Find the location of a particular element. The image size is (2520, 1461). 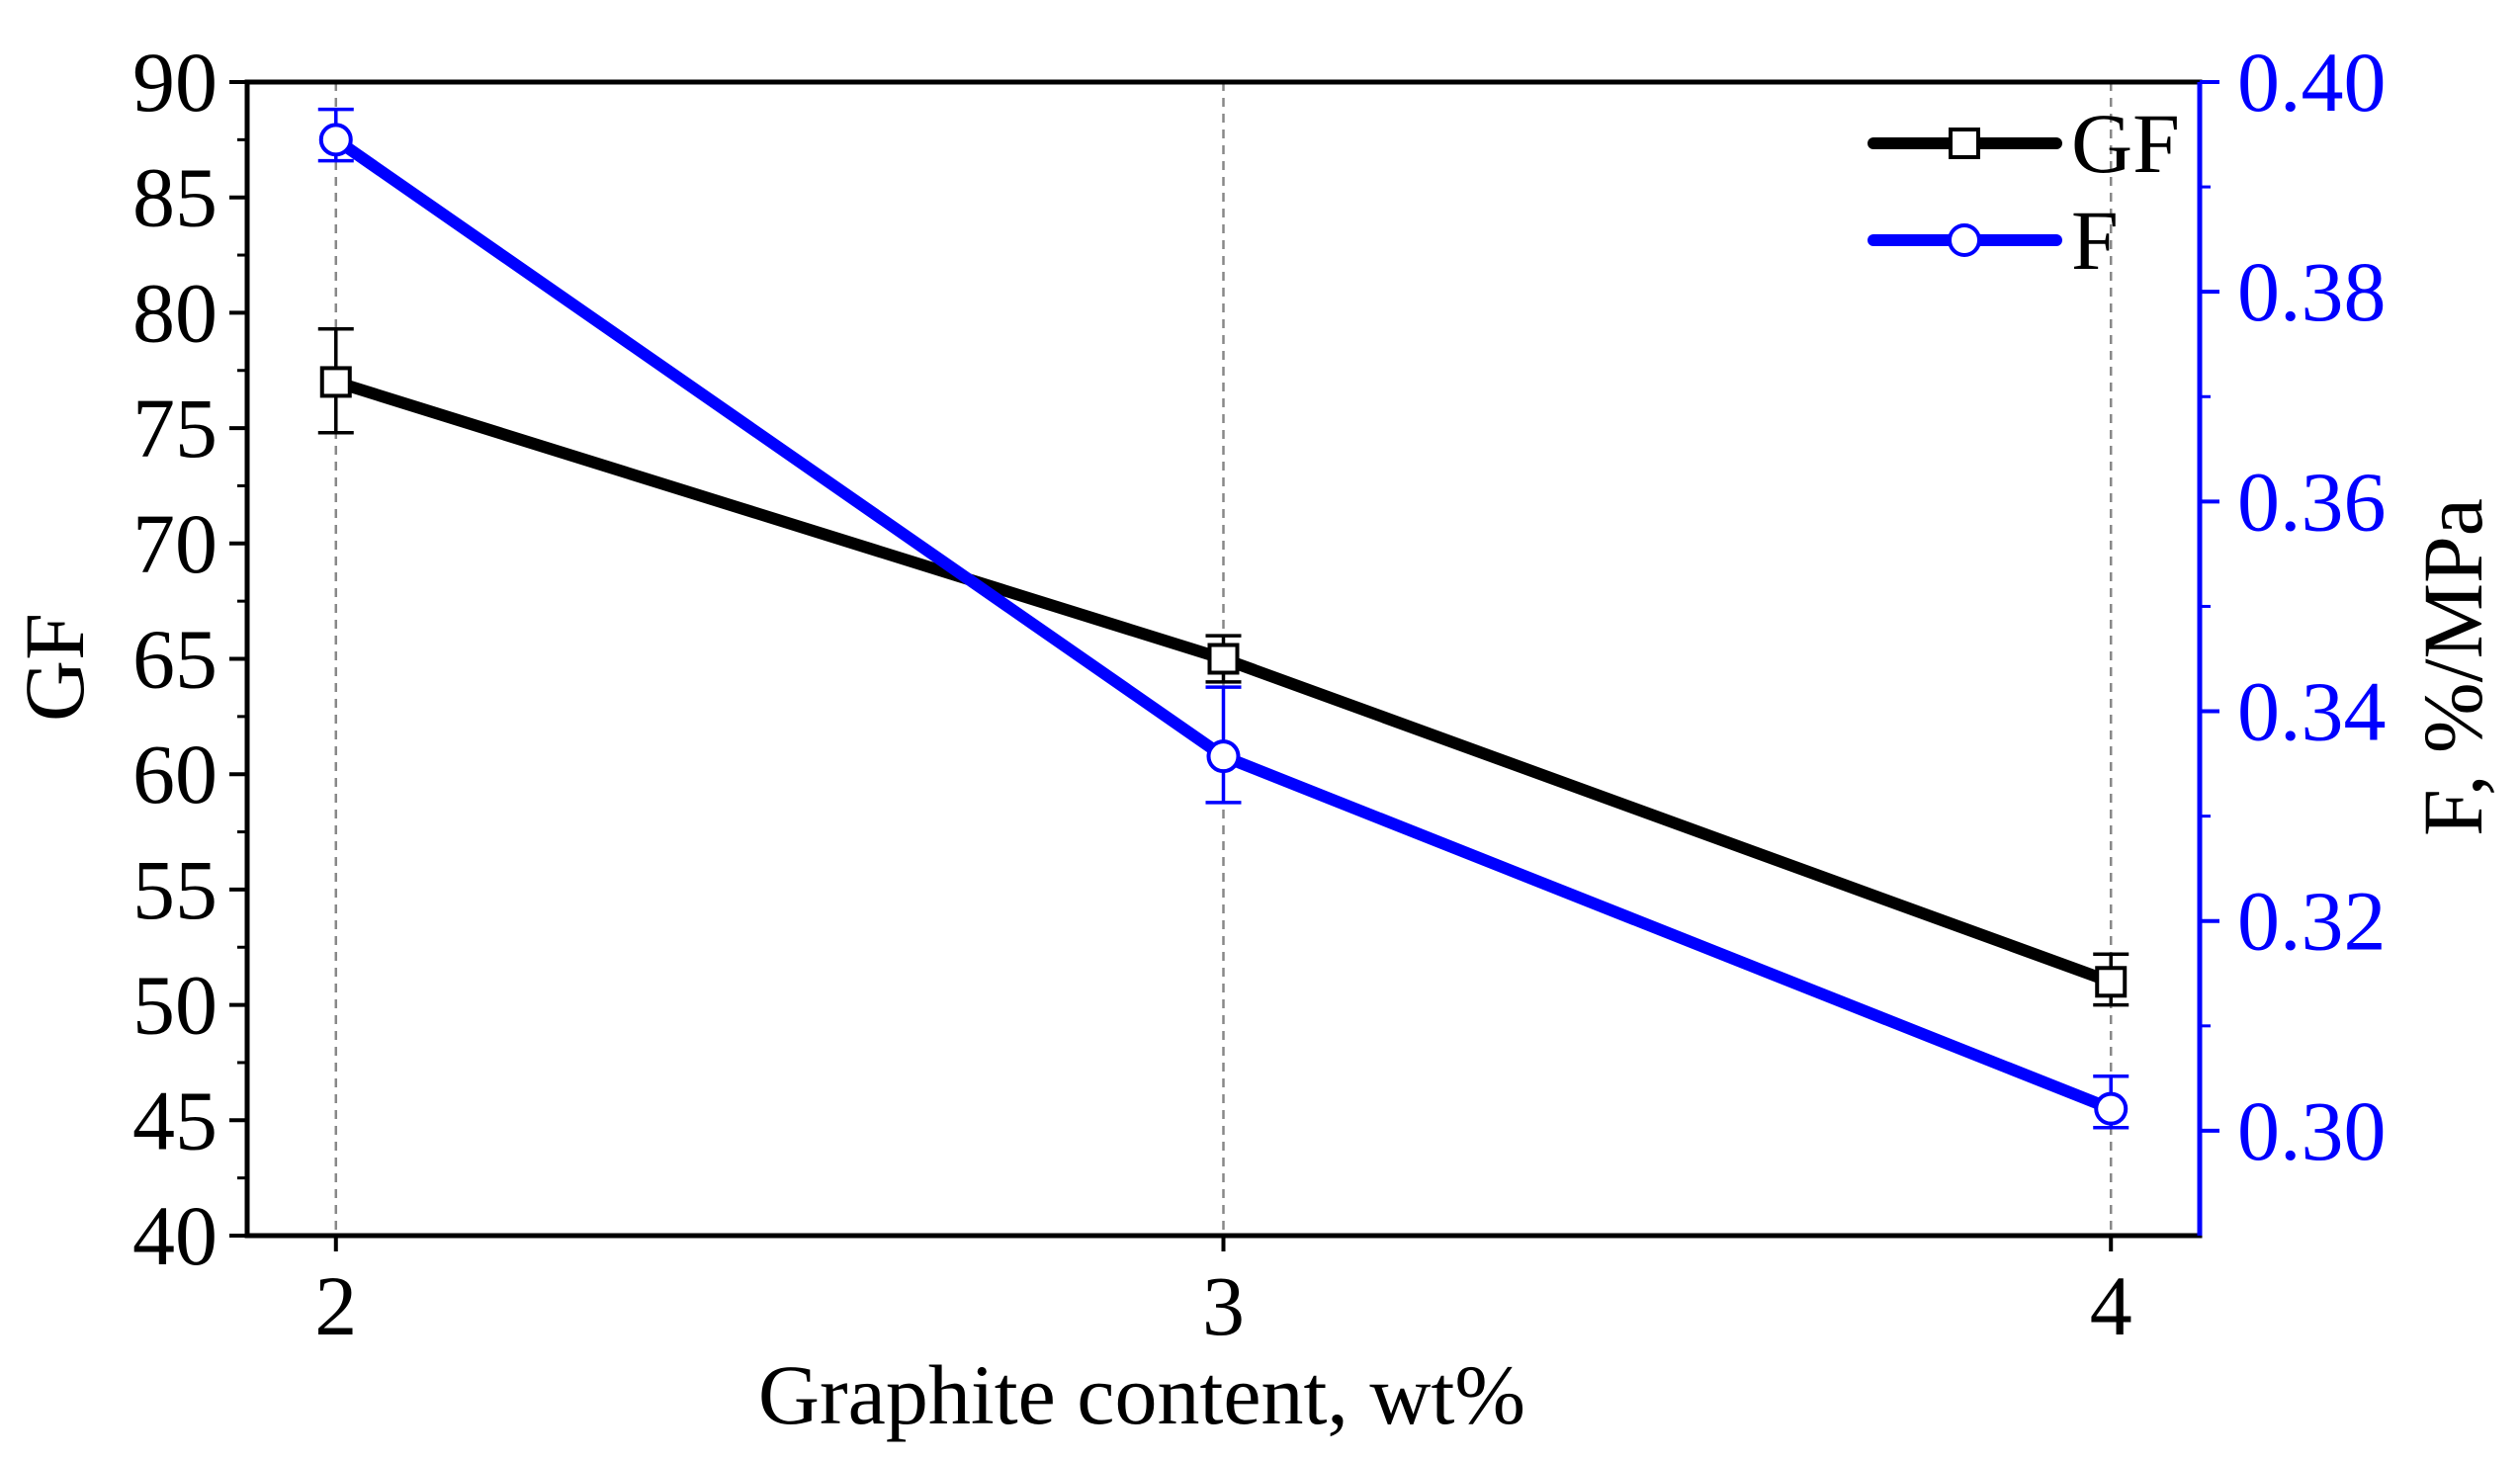

y-right-tick-label: 0.30 is located at coordinates (2312, 1131).